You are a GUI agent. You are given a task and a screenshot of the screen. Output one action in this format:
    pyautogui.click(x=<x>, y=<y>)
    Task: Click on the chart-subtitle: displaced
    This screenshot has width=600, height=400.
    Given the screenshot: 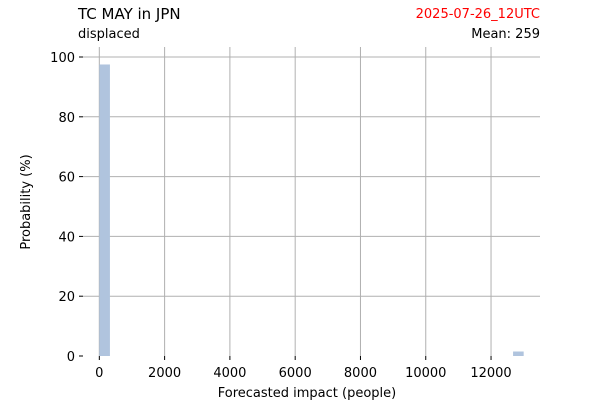 What is the action you would take?
    pyautogui.click(x=109, y=34)
    